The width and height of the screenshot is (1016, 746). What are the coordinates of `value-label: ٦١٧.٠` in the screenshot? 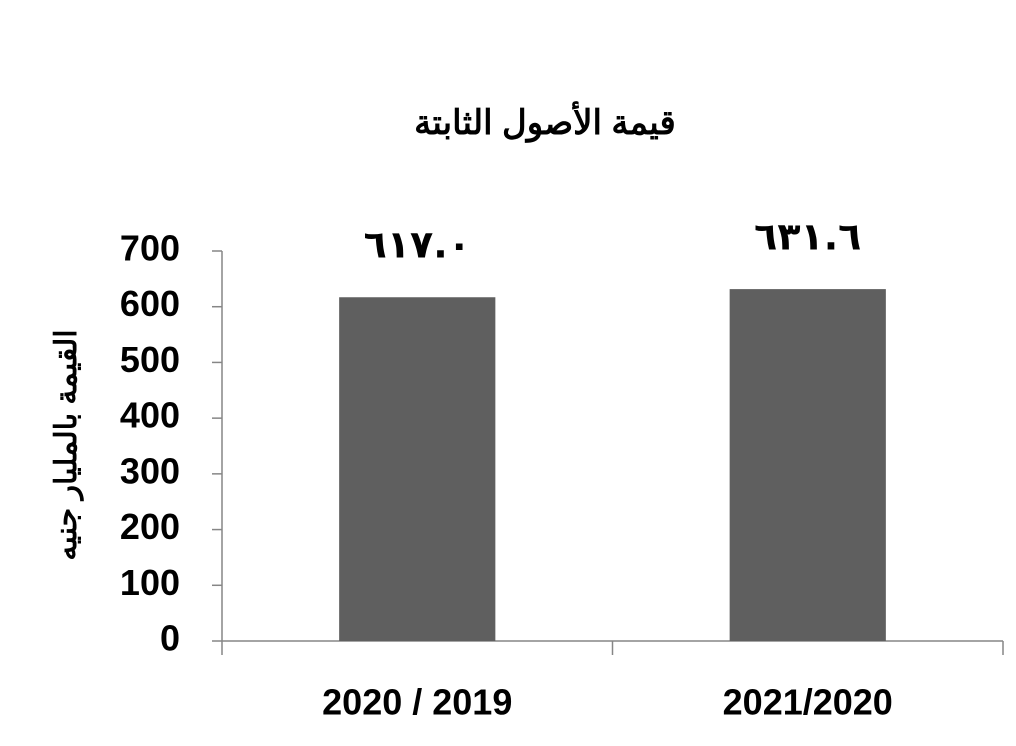 It's located at (417, 245).